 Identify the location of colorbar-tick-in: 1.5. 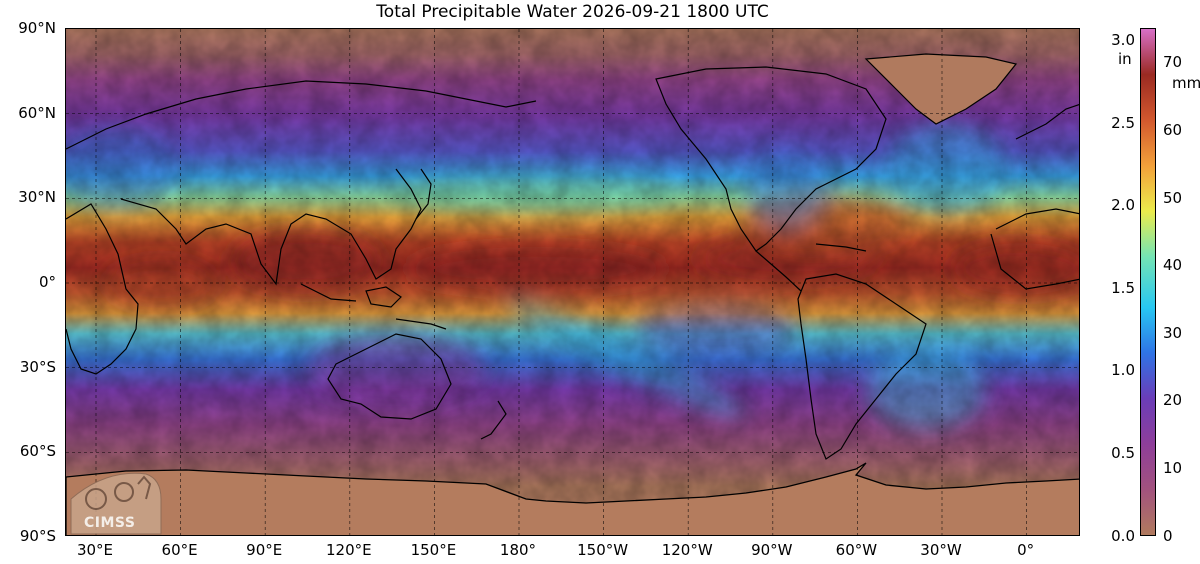
(1123, 288).